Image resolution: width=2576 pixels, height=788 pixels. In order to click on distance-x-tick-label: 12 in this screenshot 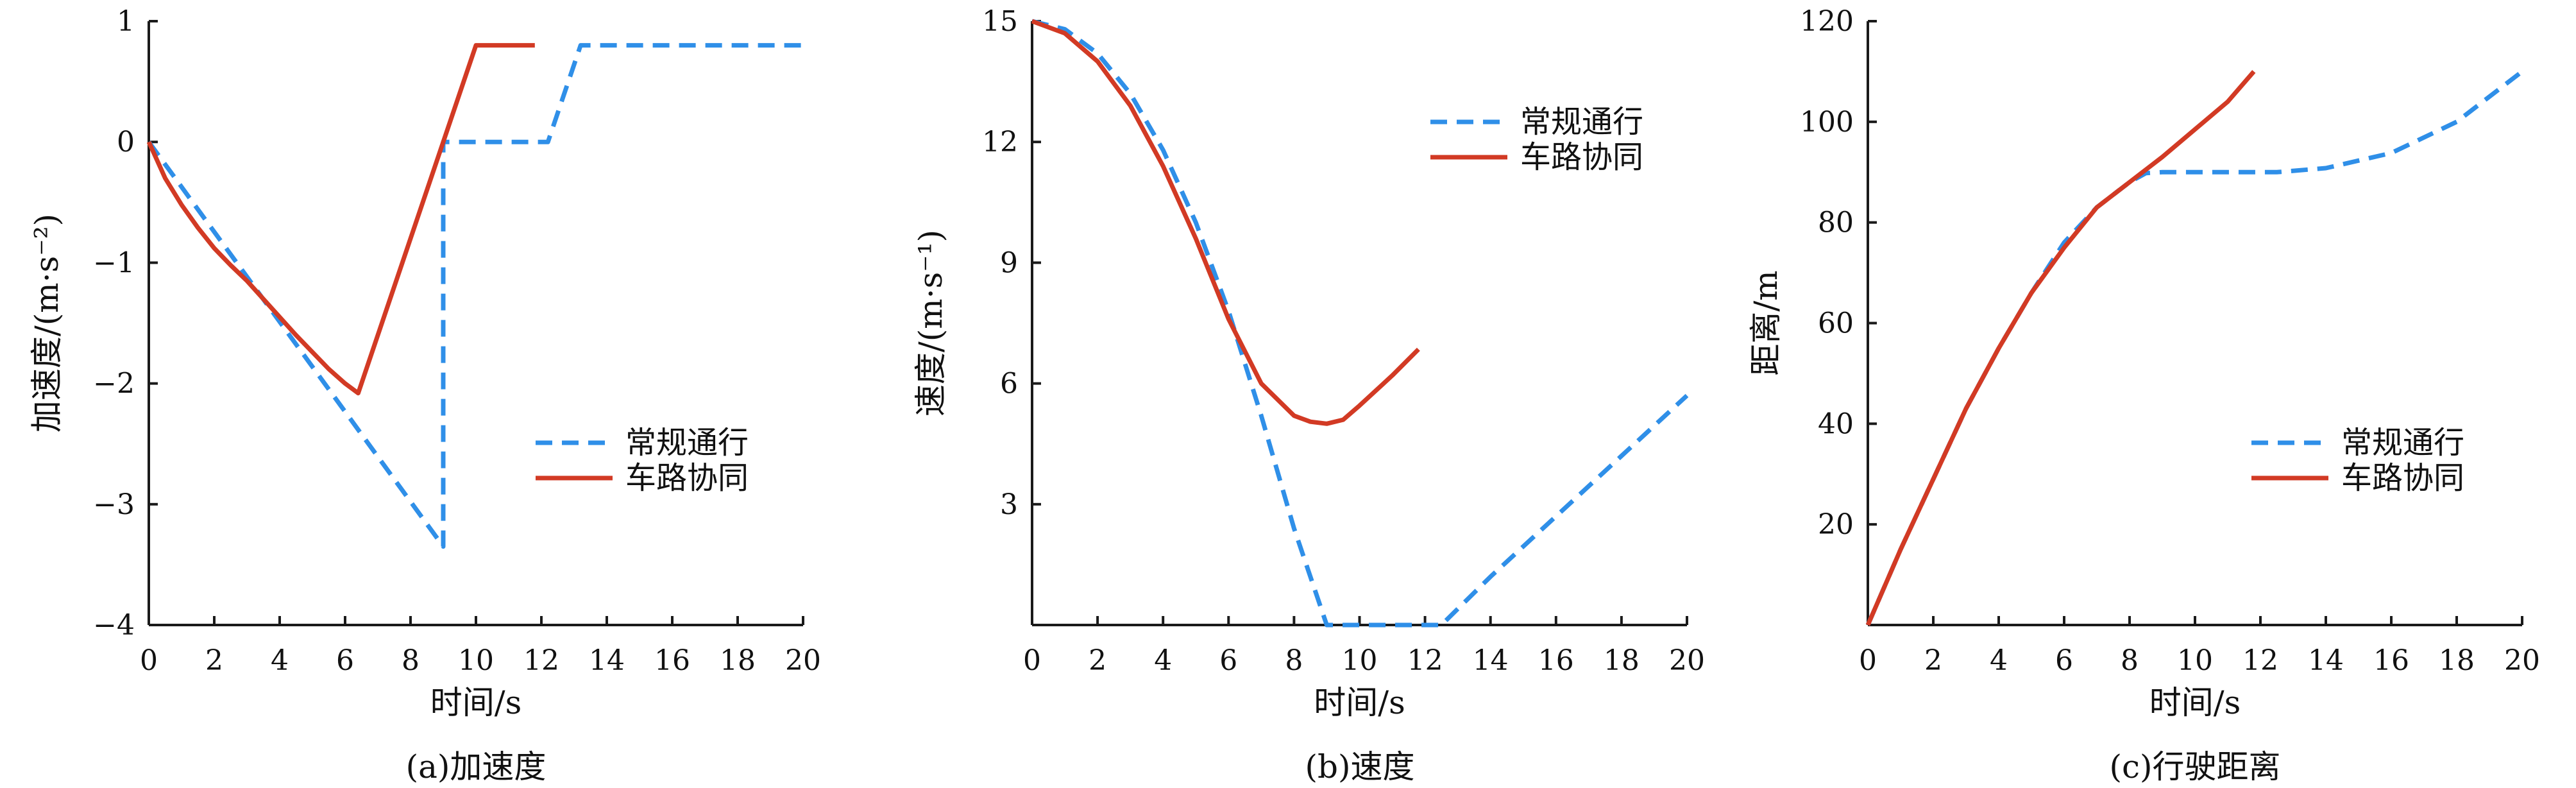, I will do `click(2260, 660)`.